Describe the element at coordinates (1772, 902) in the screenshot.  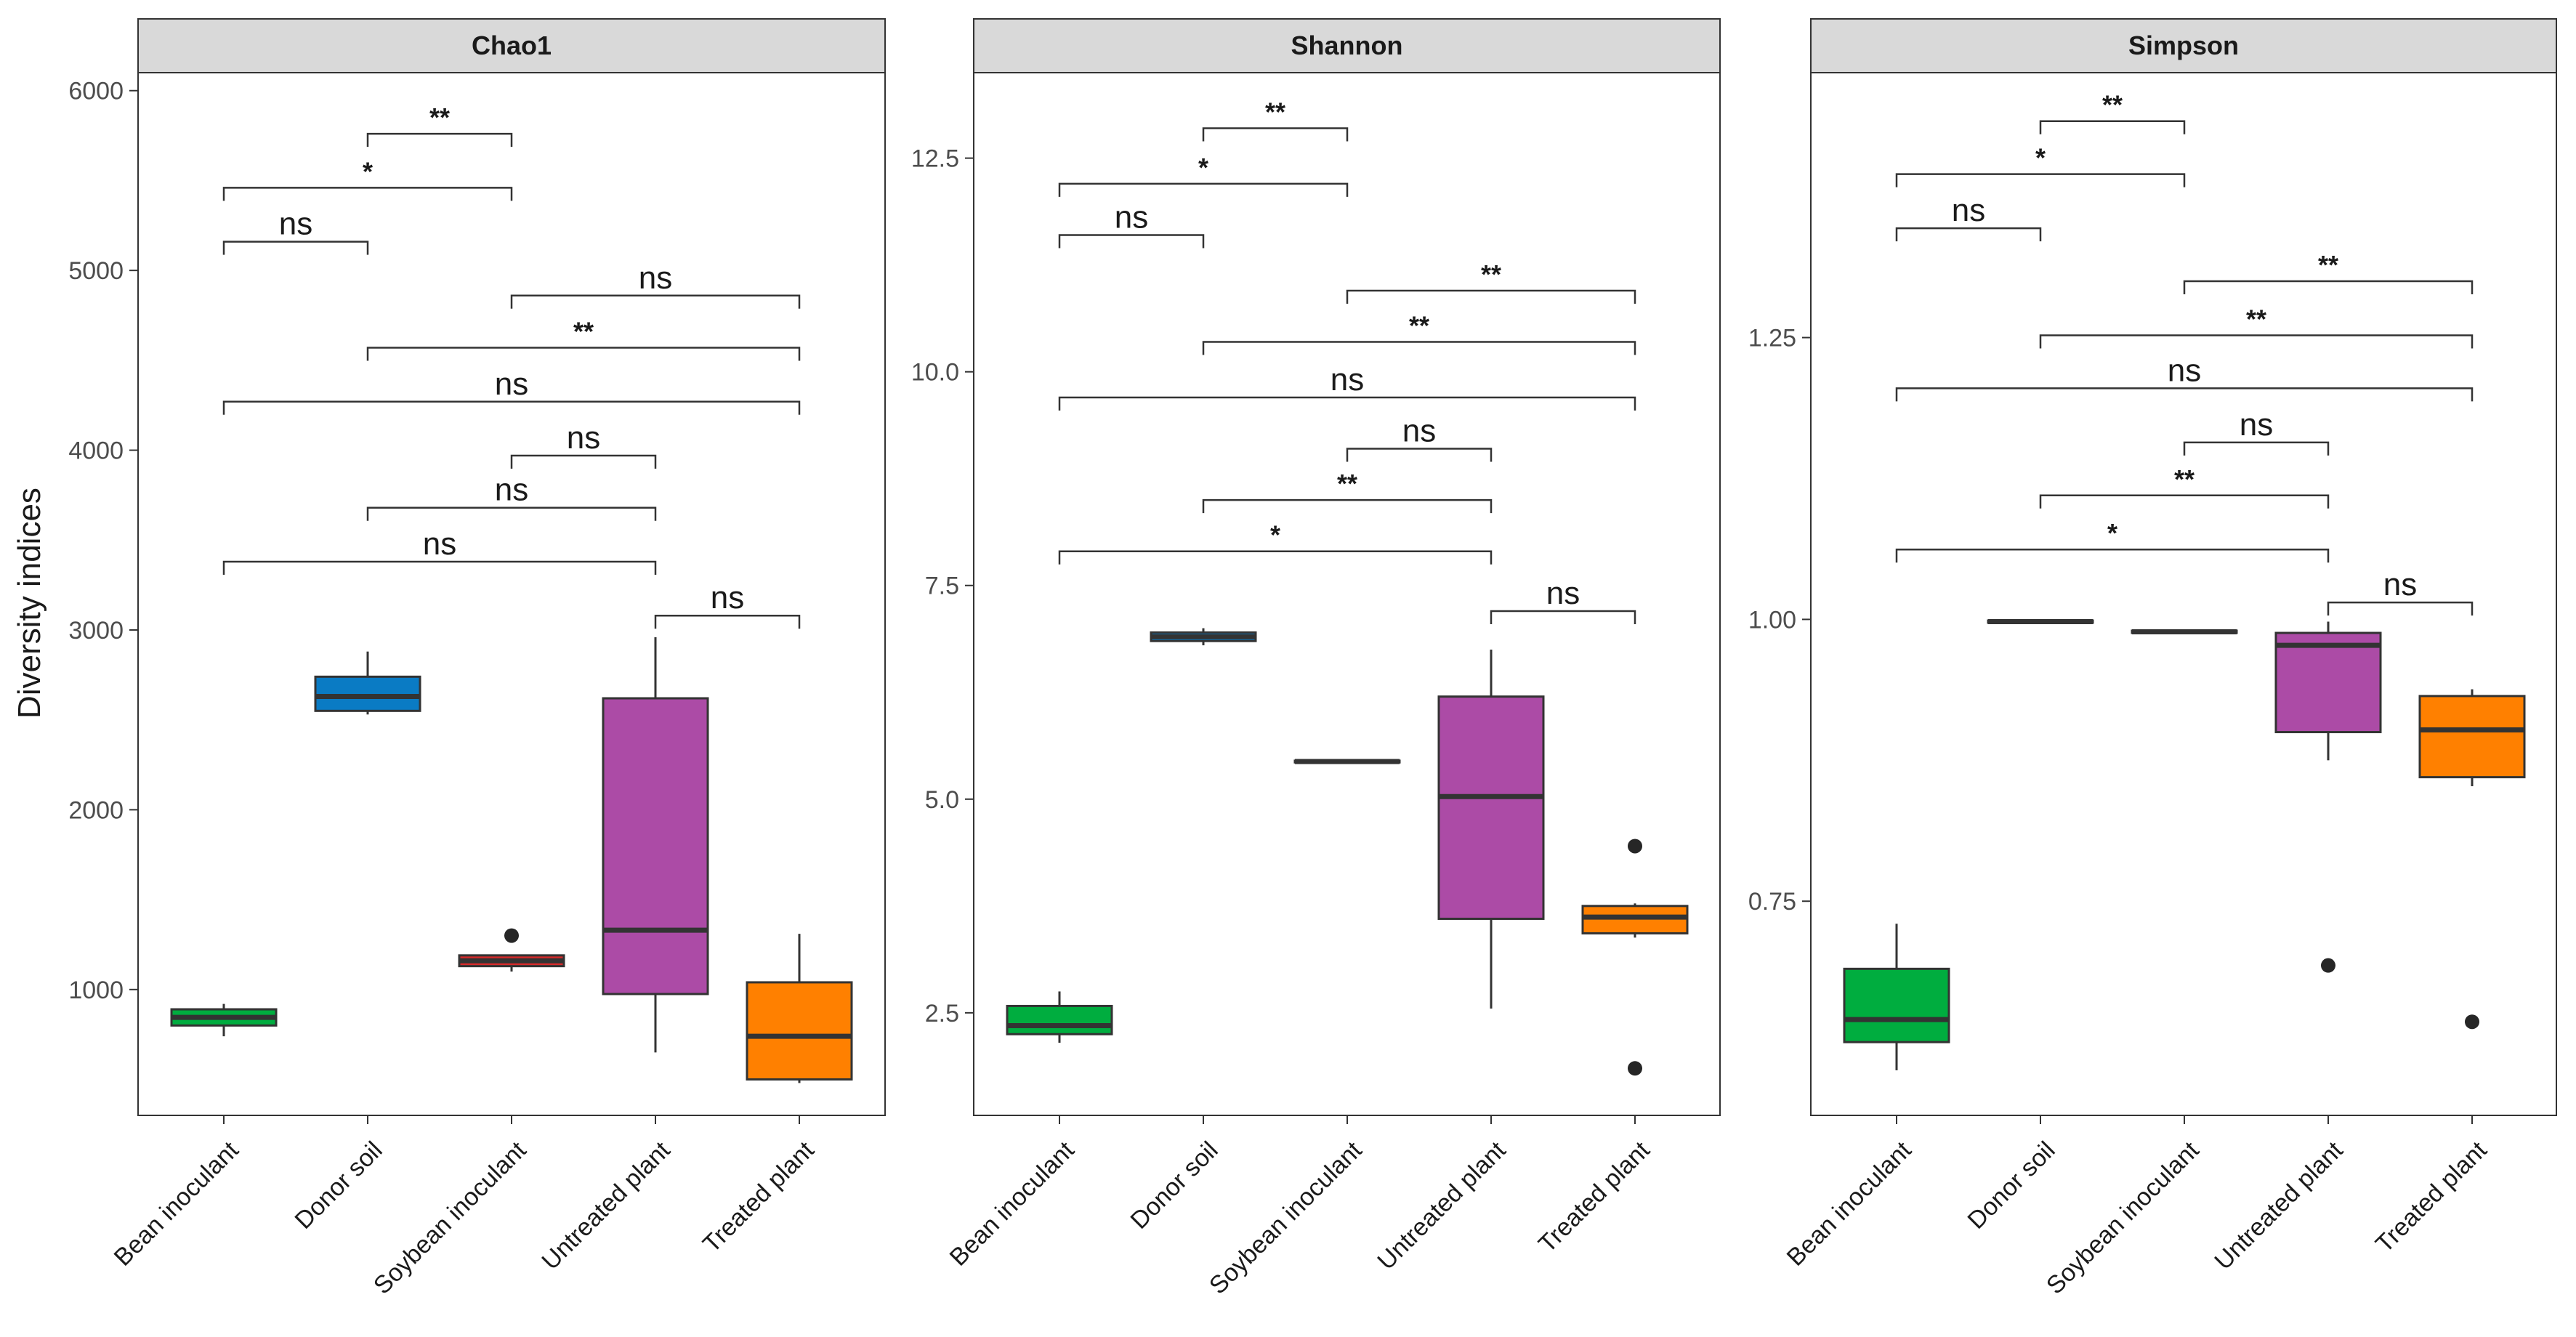
I see `y-tick-label: 0.75` at that location.